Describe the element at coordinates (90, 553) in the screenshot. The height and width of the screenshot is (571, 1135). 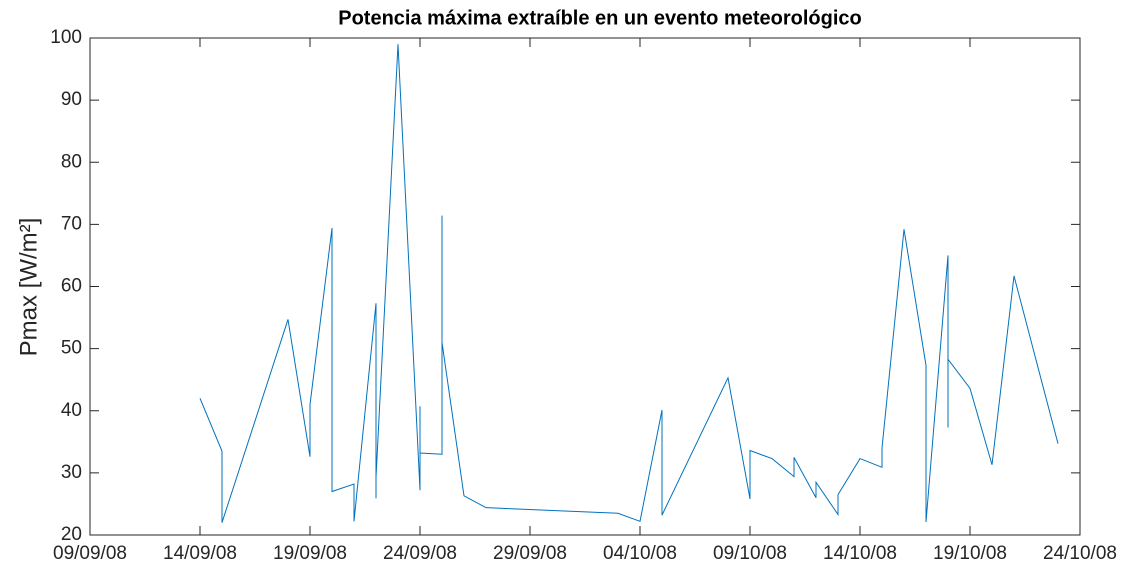
I see `x-tick-label: 09/09/08` at that location.